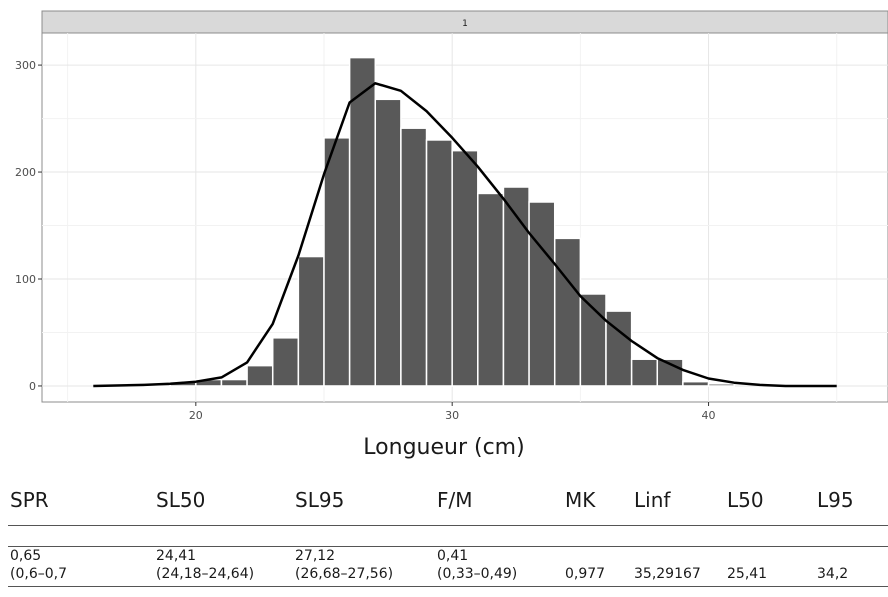 The height and width of the screenshot is (597, 888). I want to click on header-l50: L50, so click(745, 500).